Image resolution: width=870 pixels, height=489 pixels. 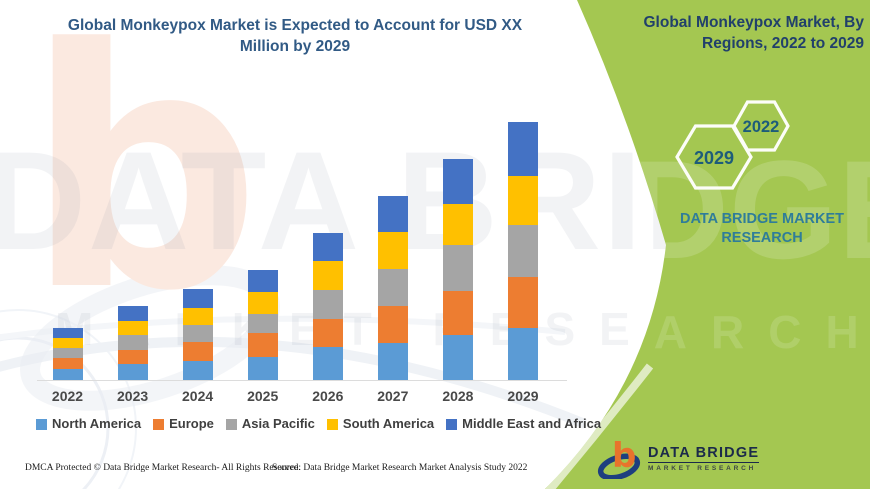 What do you see at coordinates (262, 368) in the screenshot?
I see `bar-2025-north-america` at bounding box center [262, 368].